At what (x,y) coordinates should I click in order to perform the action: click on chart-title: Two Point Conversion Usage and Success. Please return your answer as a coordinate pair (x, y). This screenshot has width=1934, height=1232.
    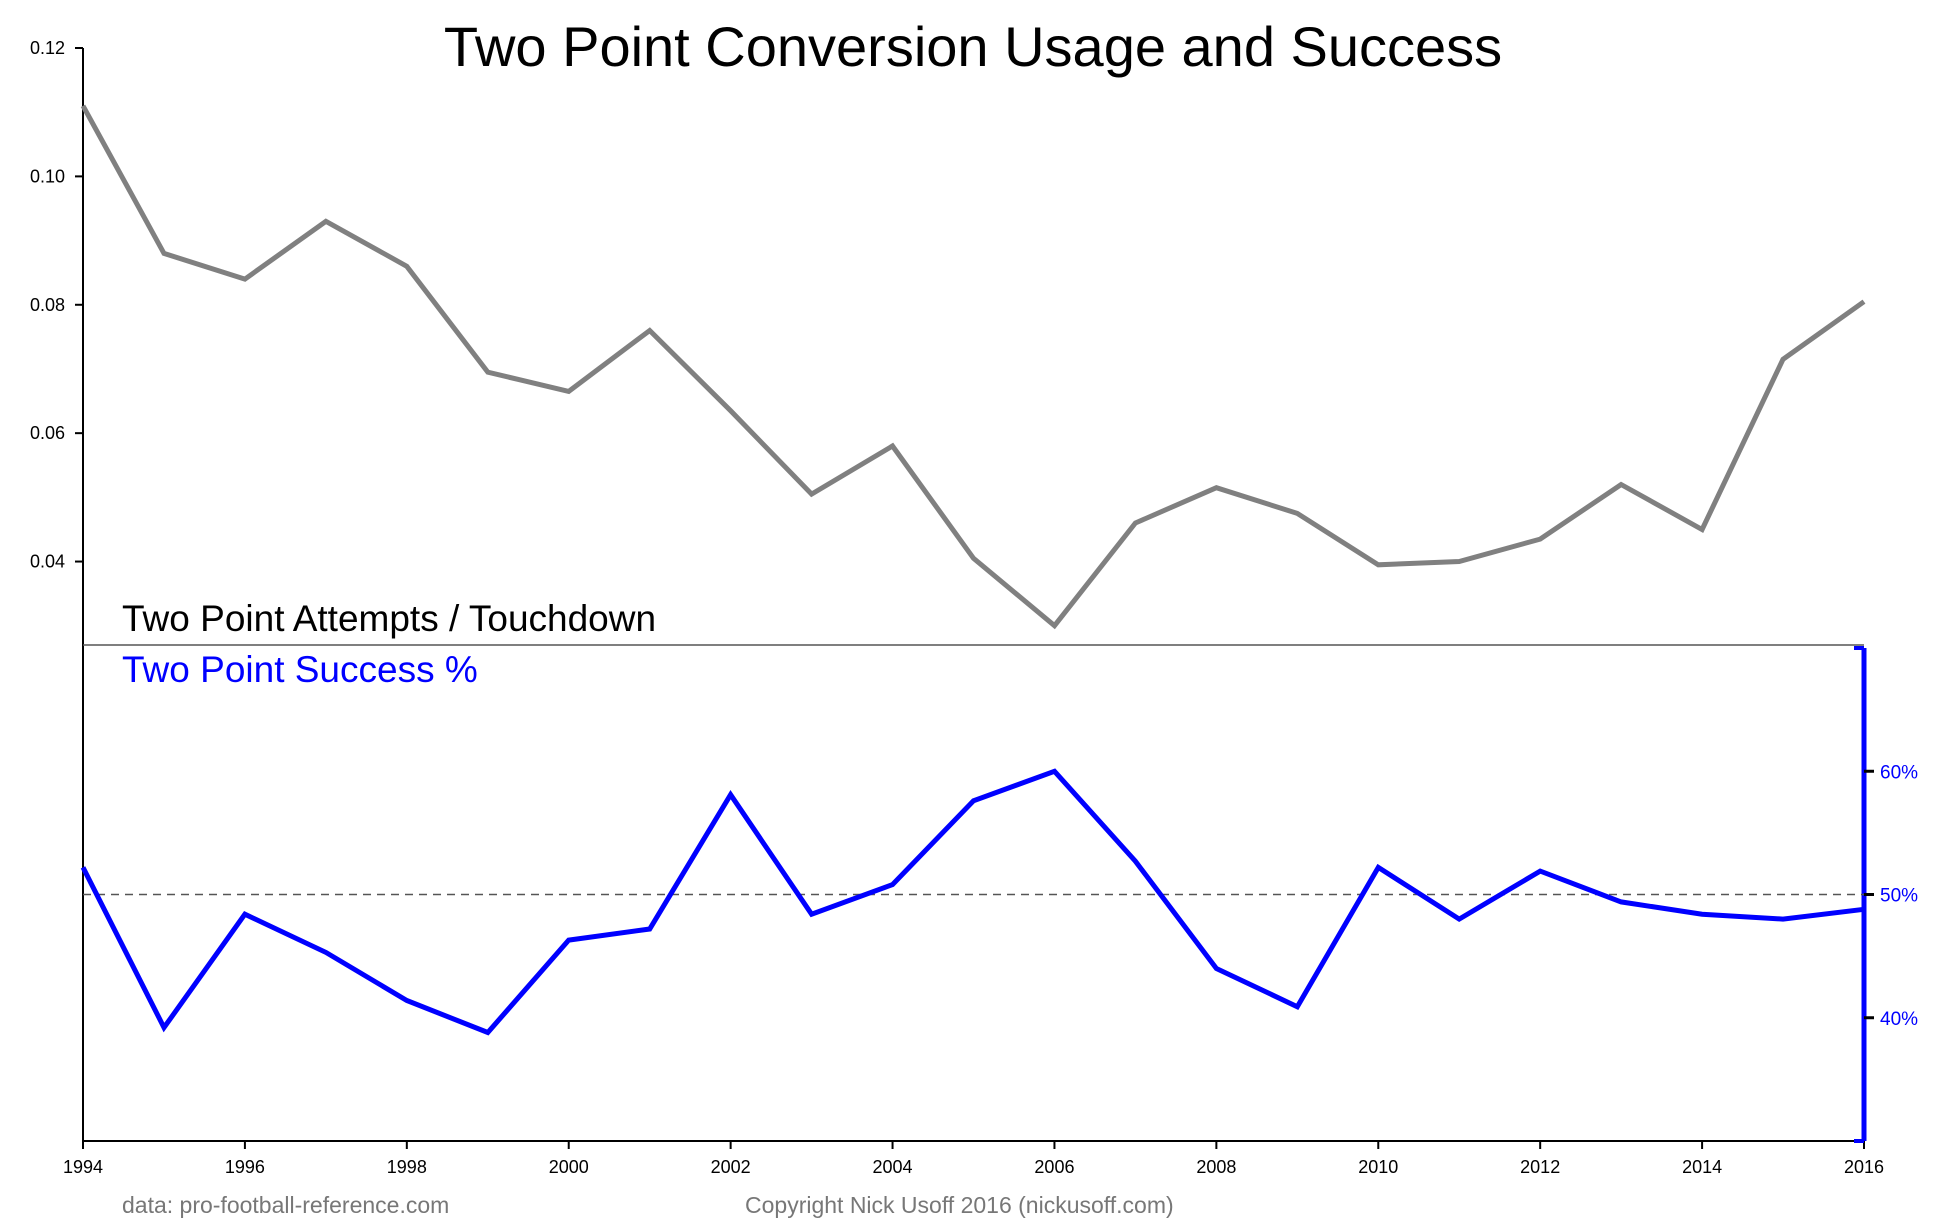
    Looking at the image, I should click on (973, 46).